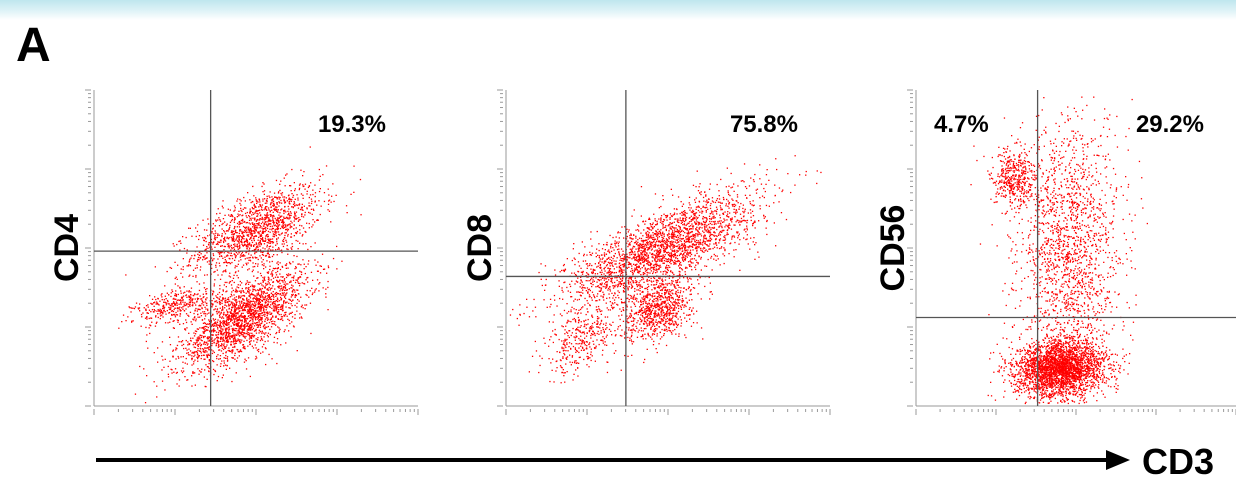 Image resolution: width=1236 pixels, height=477 pixels. What do you see at coordinates (1170, 124) in the screenshot?
I see `upper-right-percentage: 29.2%` at bounding box center [1170, 124].